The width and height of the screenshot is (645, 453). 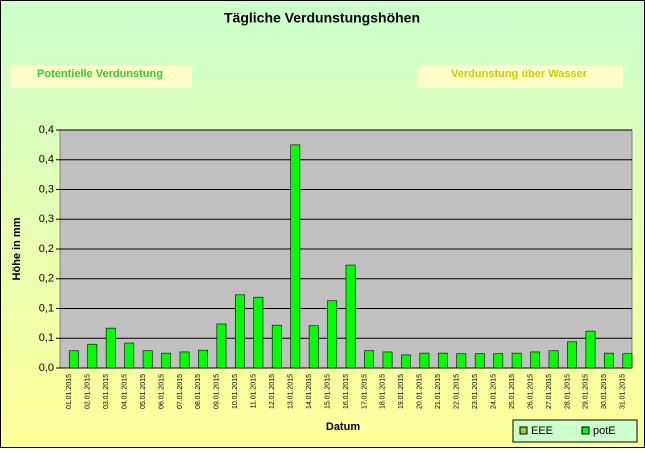 What do you see at coordinates (567, 391) in the screenshot?
I see `x-tick-label: 28.01.2015` at bounding box center [567, 391].